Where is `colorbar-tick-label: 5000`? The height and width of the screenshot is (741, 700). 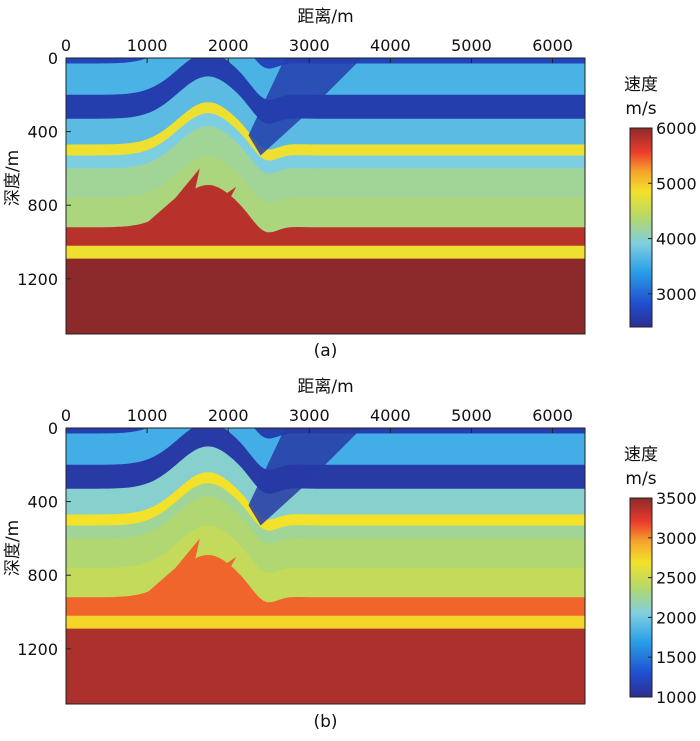
colorbar-tick-label: 5000 is located at coordinates (676, 183).